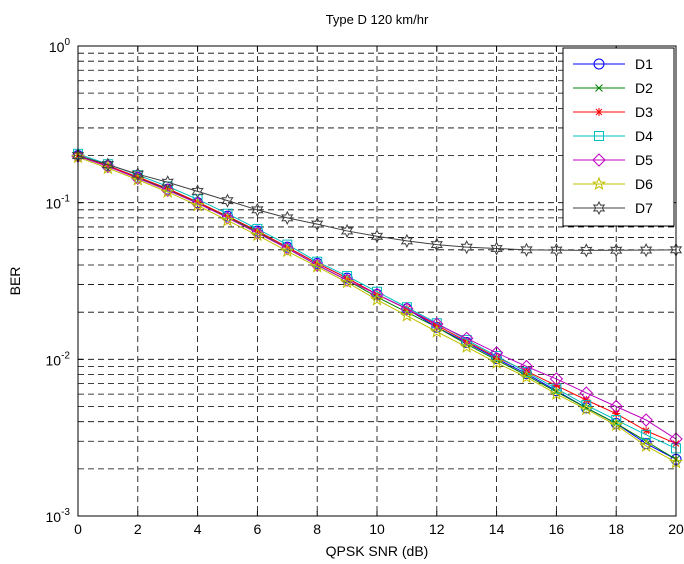 This screenshot has height=564, width=684. Describe the element at coordinates (497, 529) in the screenshot. I see `x-tick-label: 14` at that location.